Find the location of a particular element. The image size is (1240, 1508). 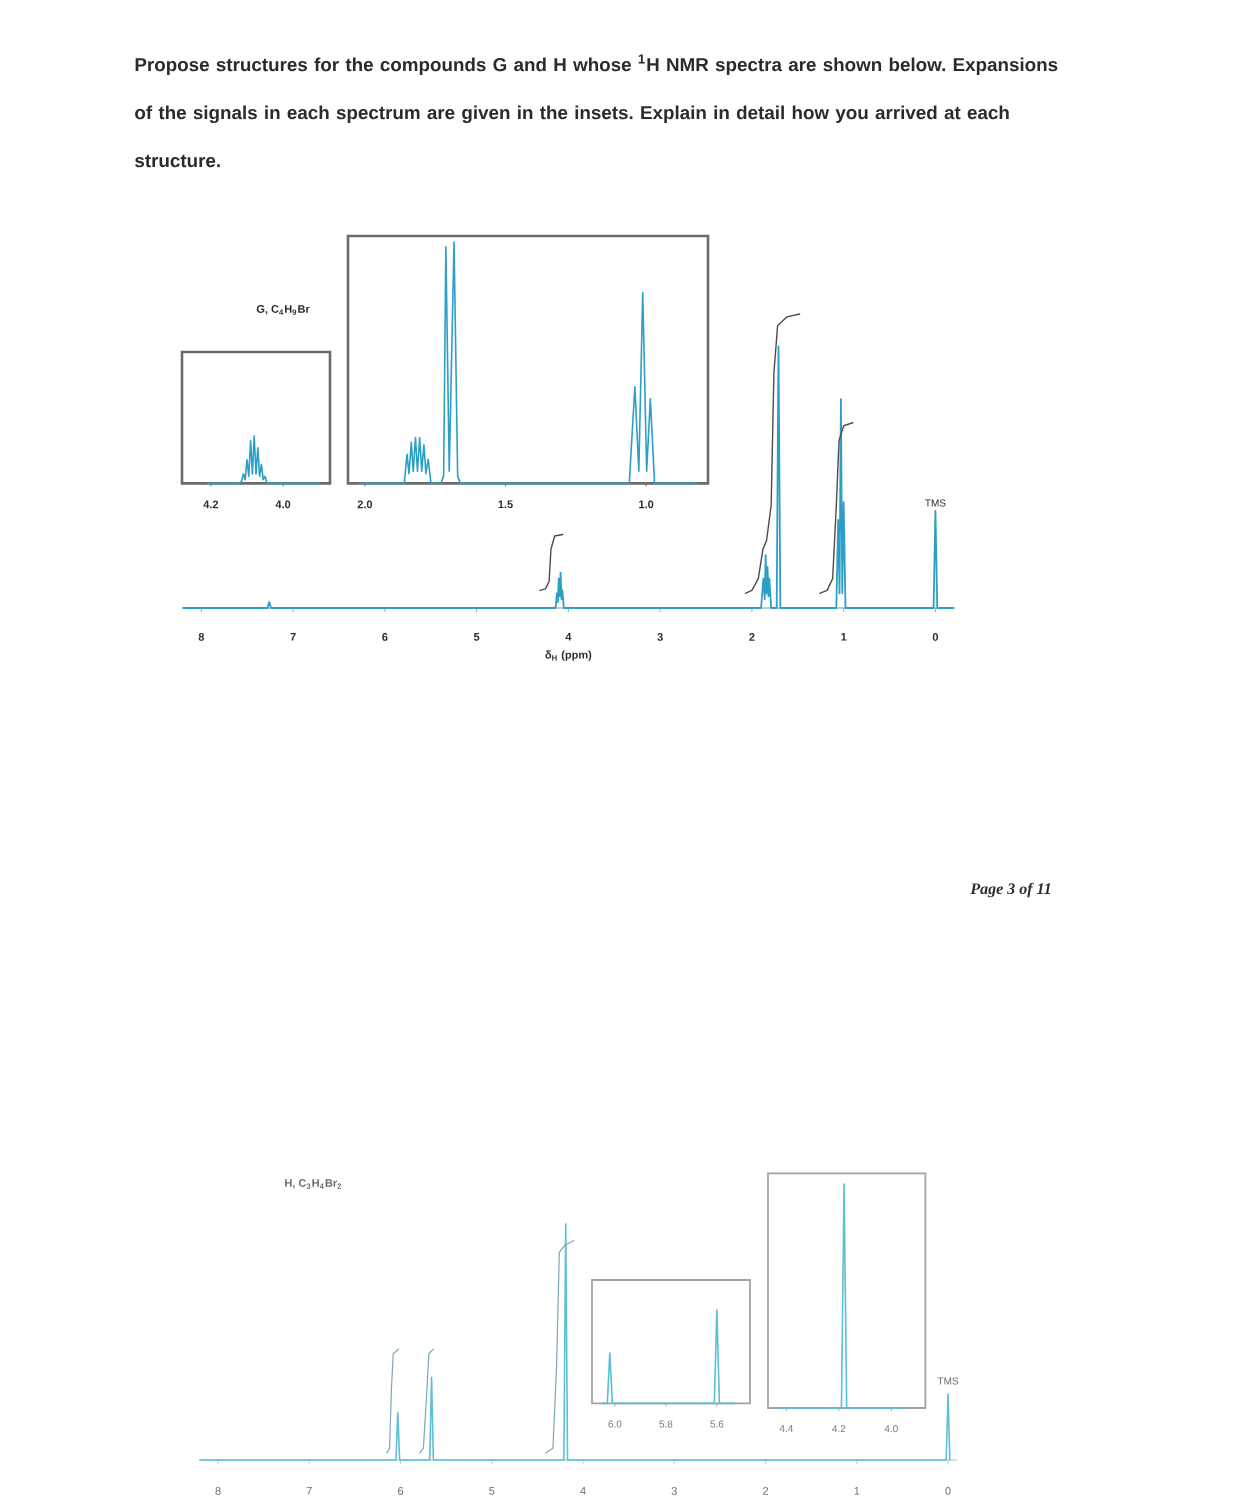

text: Page 3 of 11 is located at coordinates (1010, 890).